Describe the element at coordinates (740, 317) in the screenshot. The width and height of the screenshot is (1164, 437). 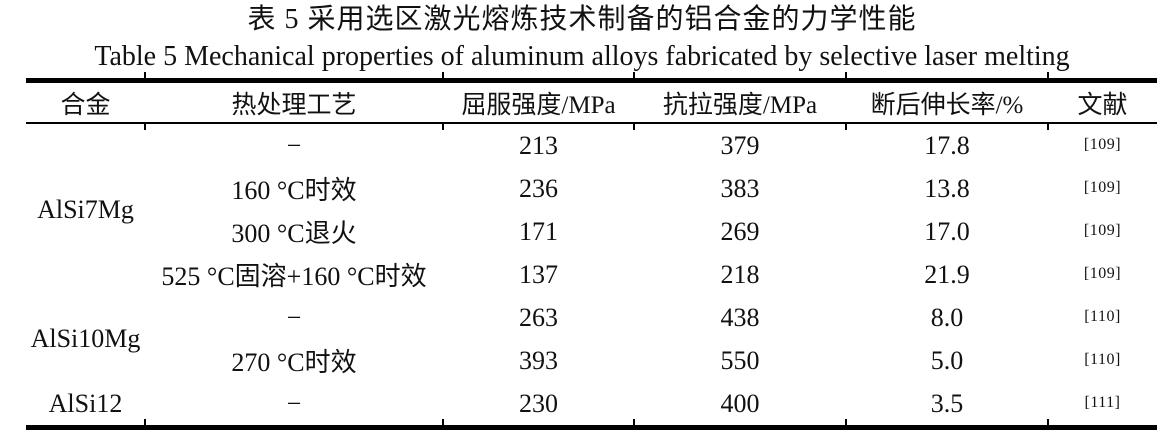
I see `tensile-strength-cell: 438` at that location.